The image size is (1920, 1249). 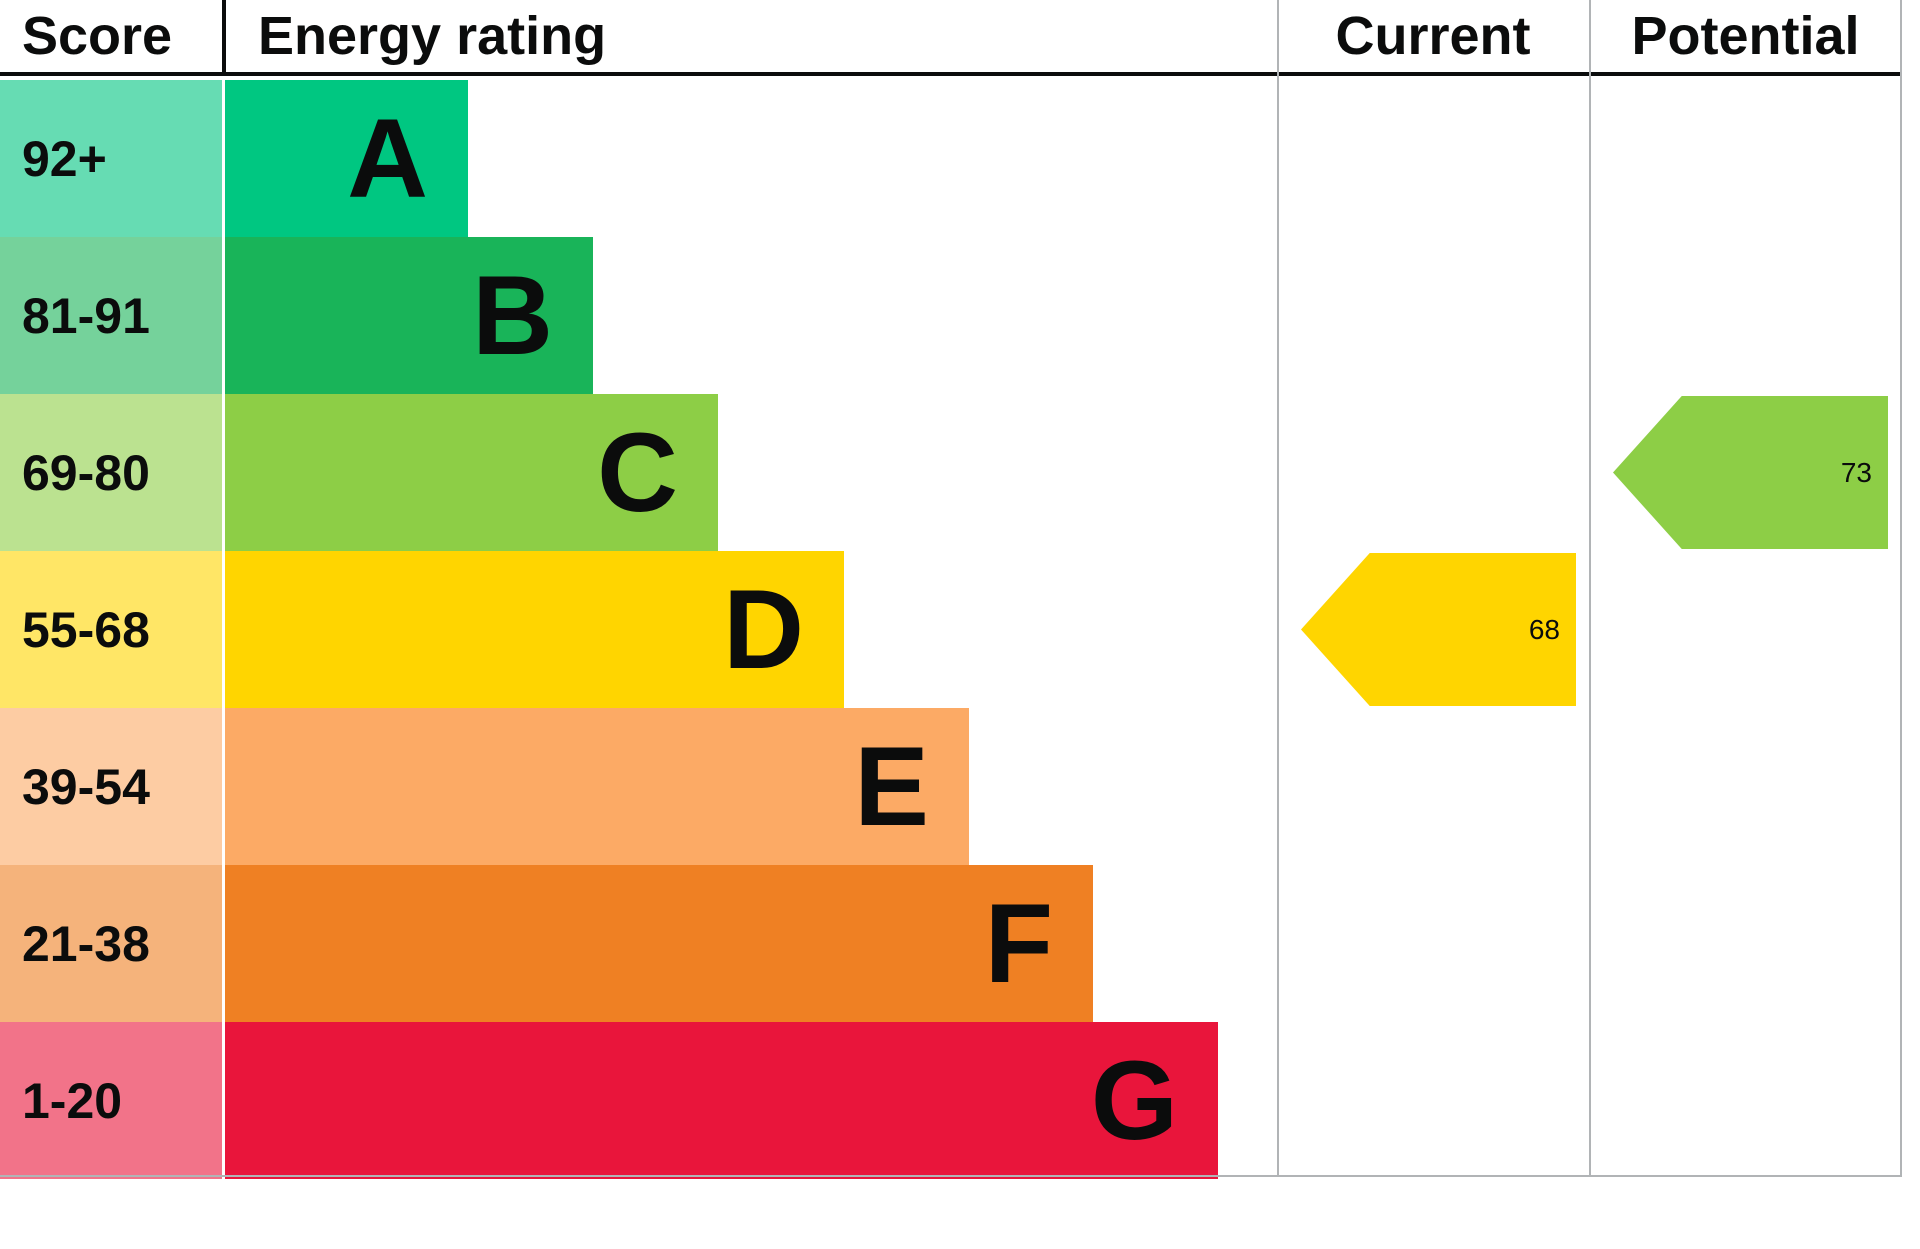 What do you see at coordinates (1750, 472) in the screenshot?
I see `potential-rating-arrow: 73` at bounding box center [1750, 472].